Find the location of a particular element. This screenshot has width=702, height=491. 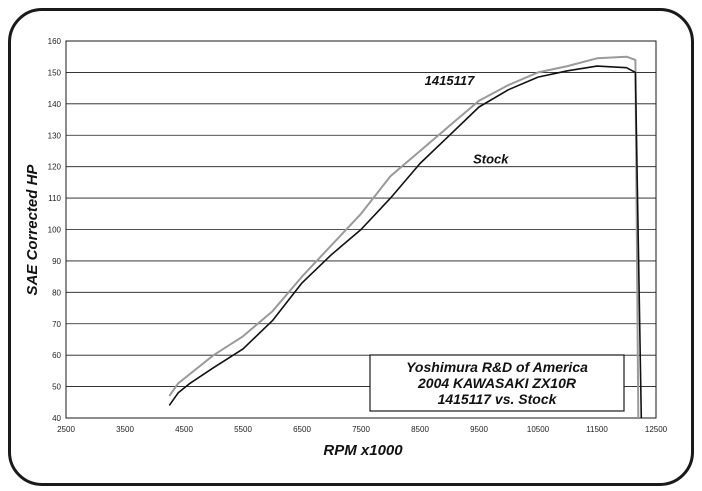

x-tick-label-7500: 7500 is located at coordinates (361, 429).